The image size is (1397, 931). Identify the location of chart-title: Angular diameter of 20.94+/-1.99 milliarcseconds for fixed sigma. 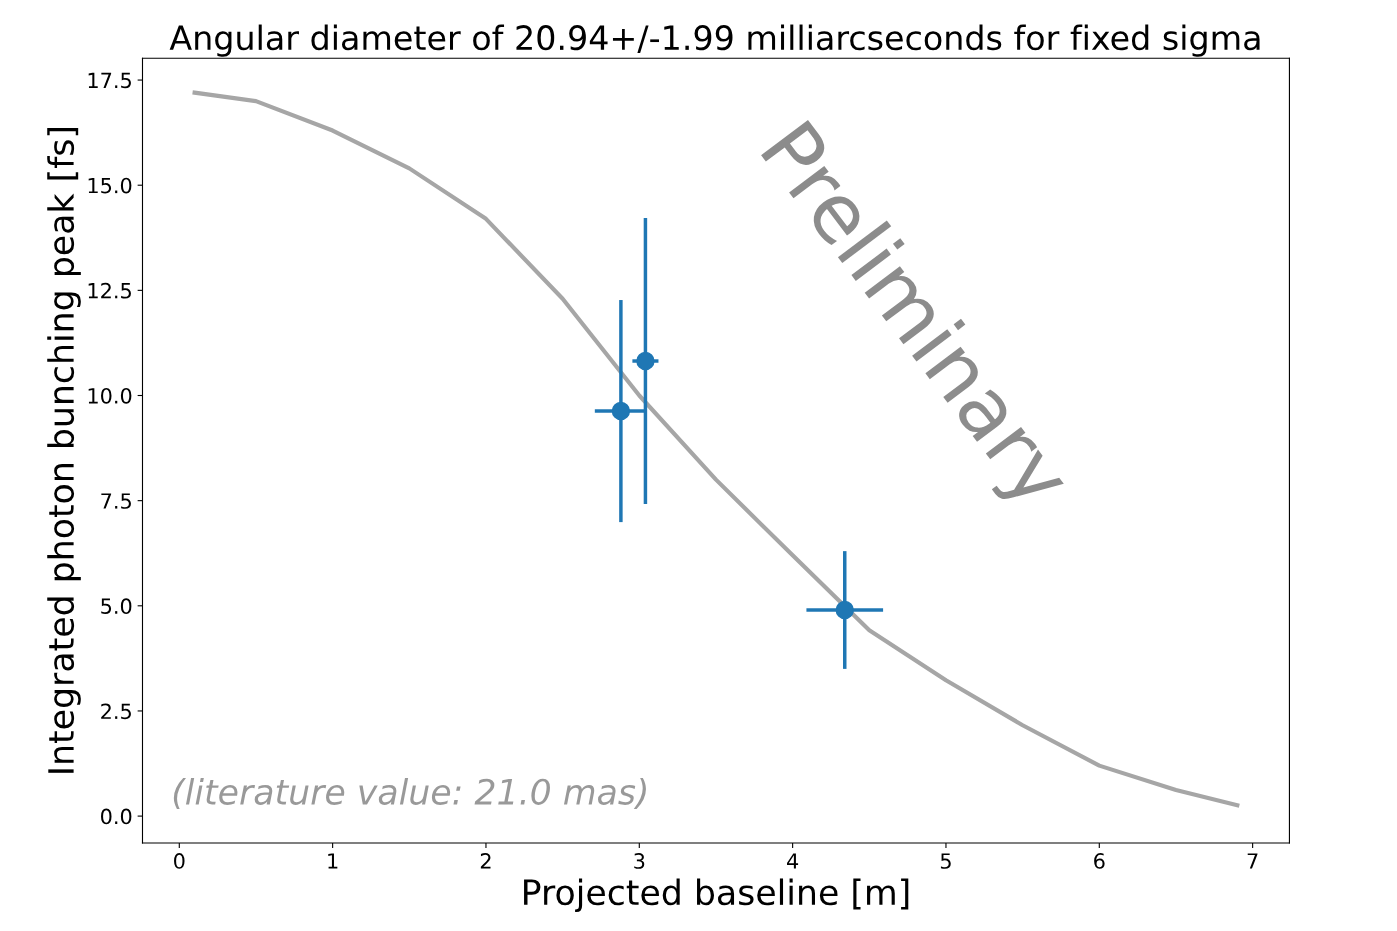
(714, 40).